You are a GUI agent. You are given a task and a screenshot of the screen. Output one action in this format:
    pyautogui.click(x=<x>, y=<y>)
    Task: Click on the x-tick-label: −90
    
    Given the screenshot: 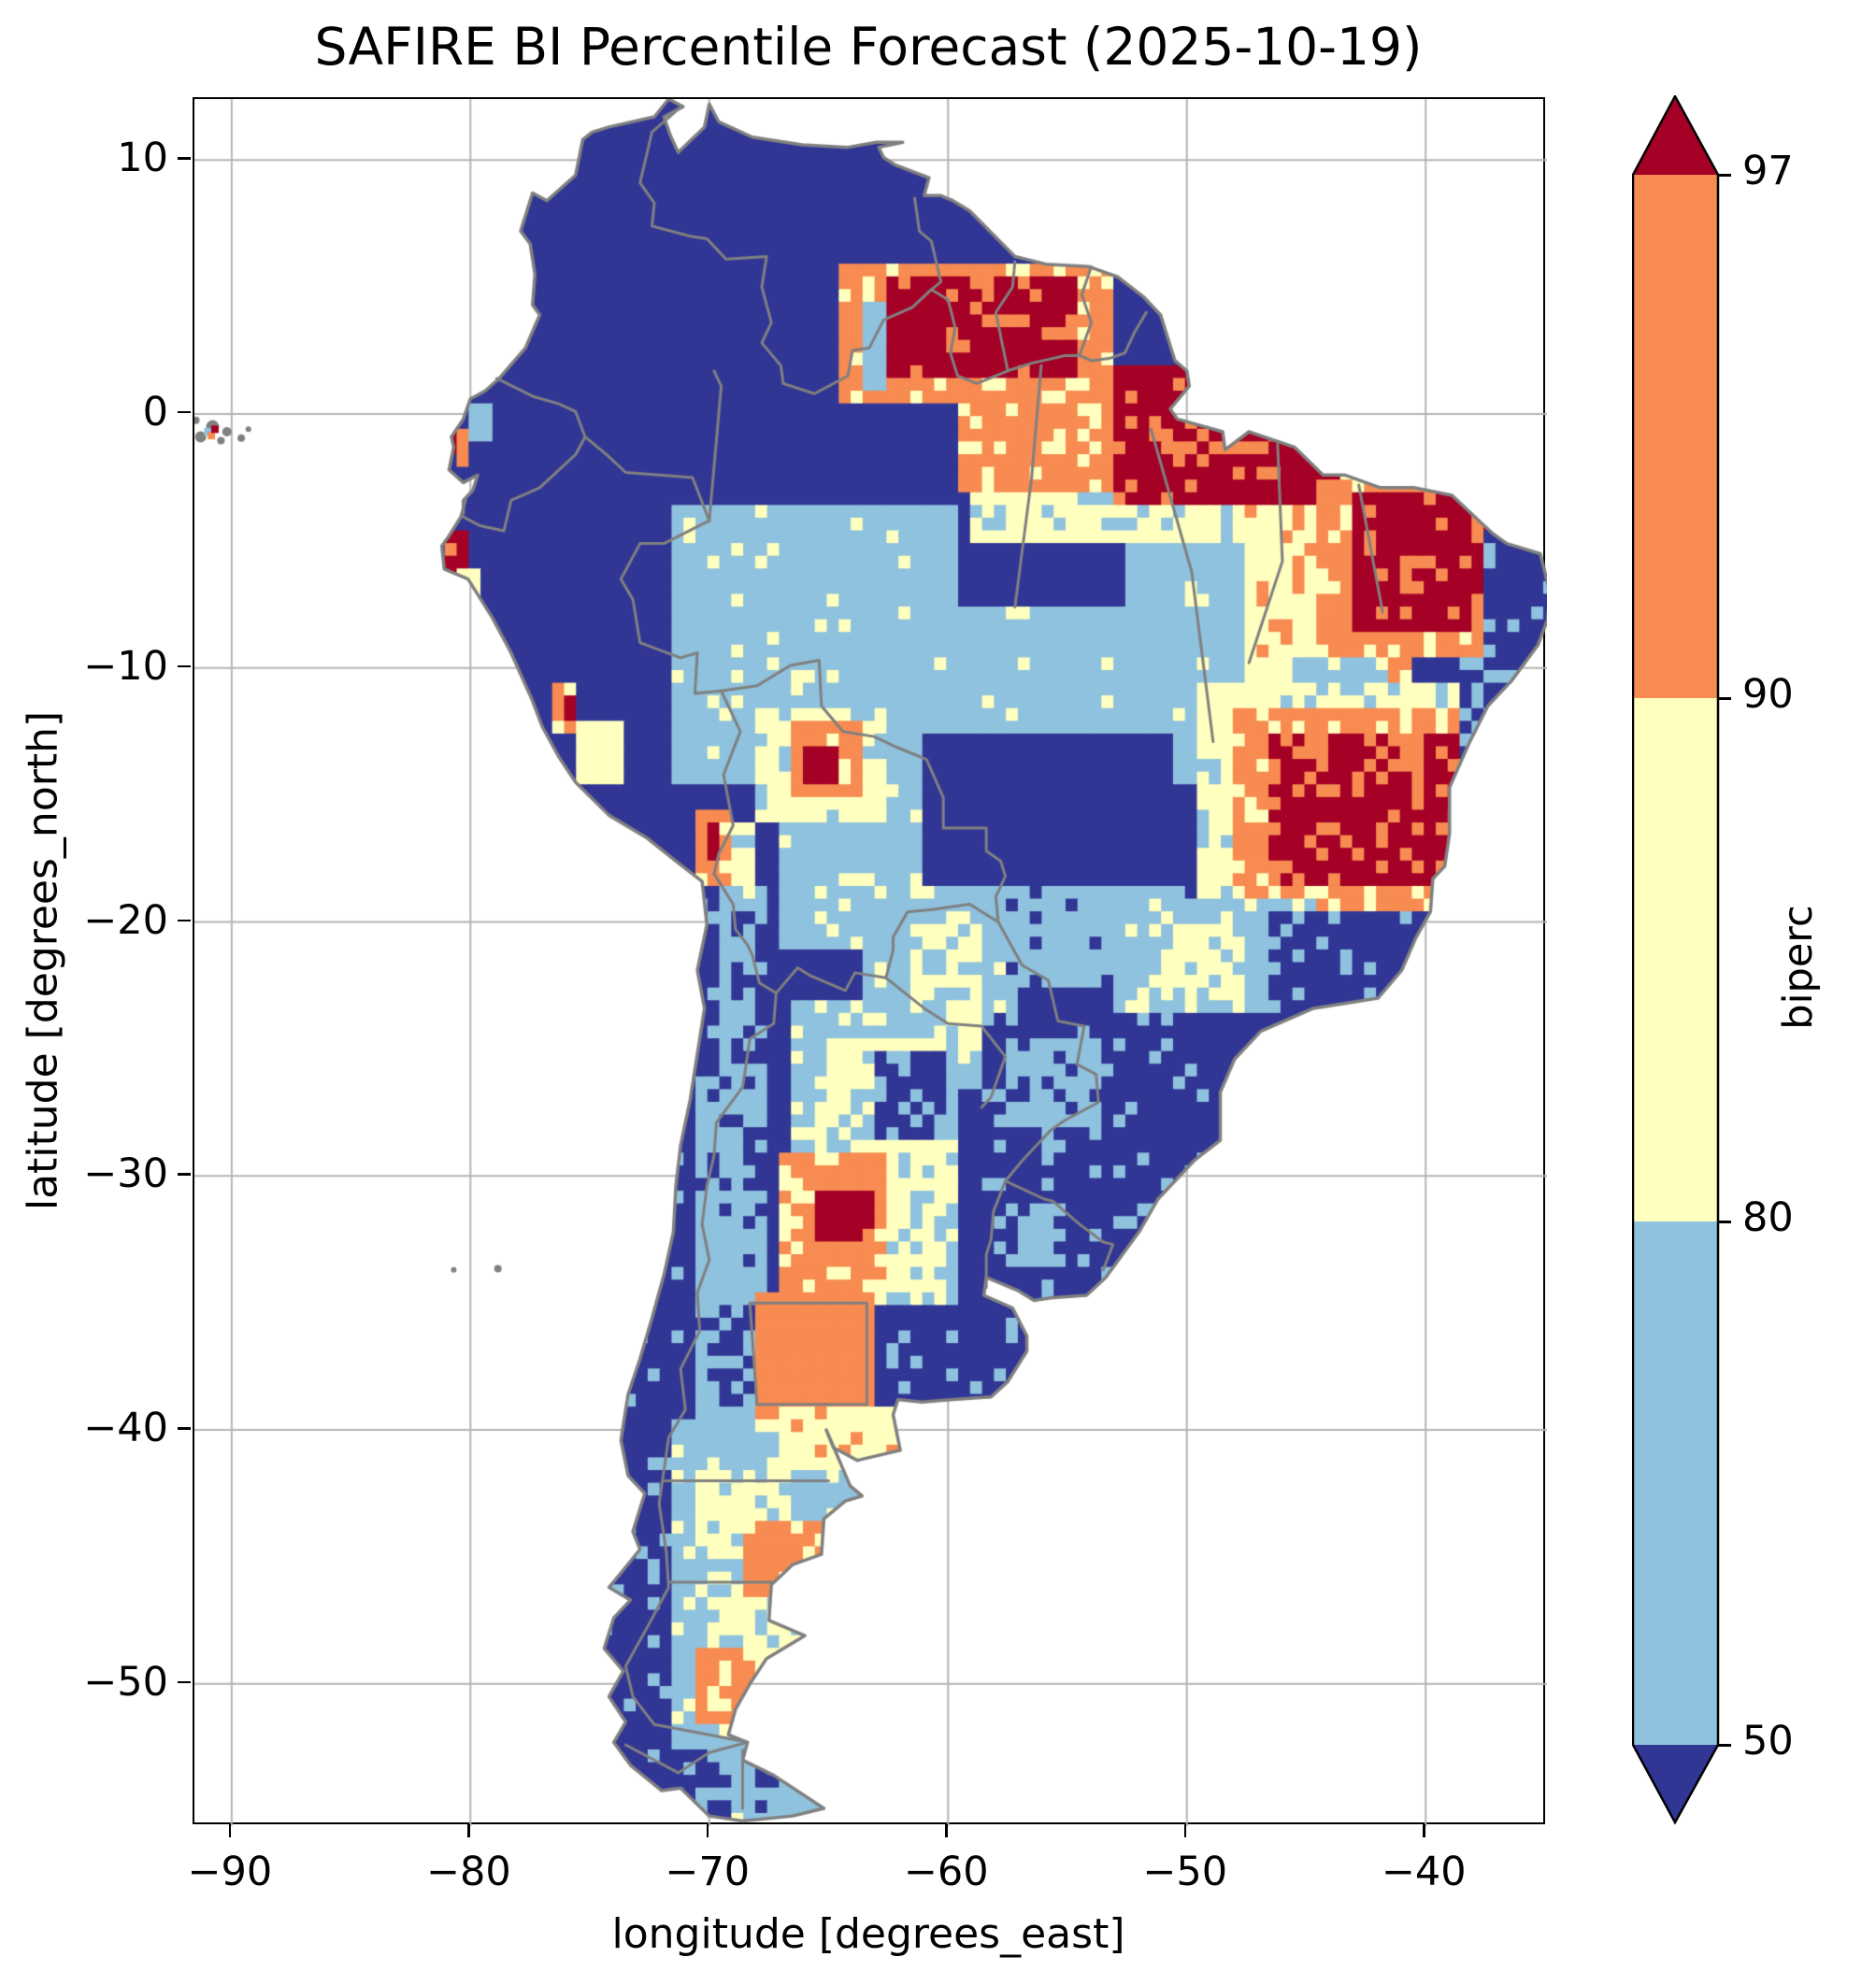 What is the action you would take?
    pyautogui.click(x=230, y=1872)
    